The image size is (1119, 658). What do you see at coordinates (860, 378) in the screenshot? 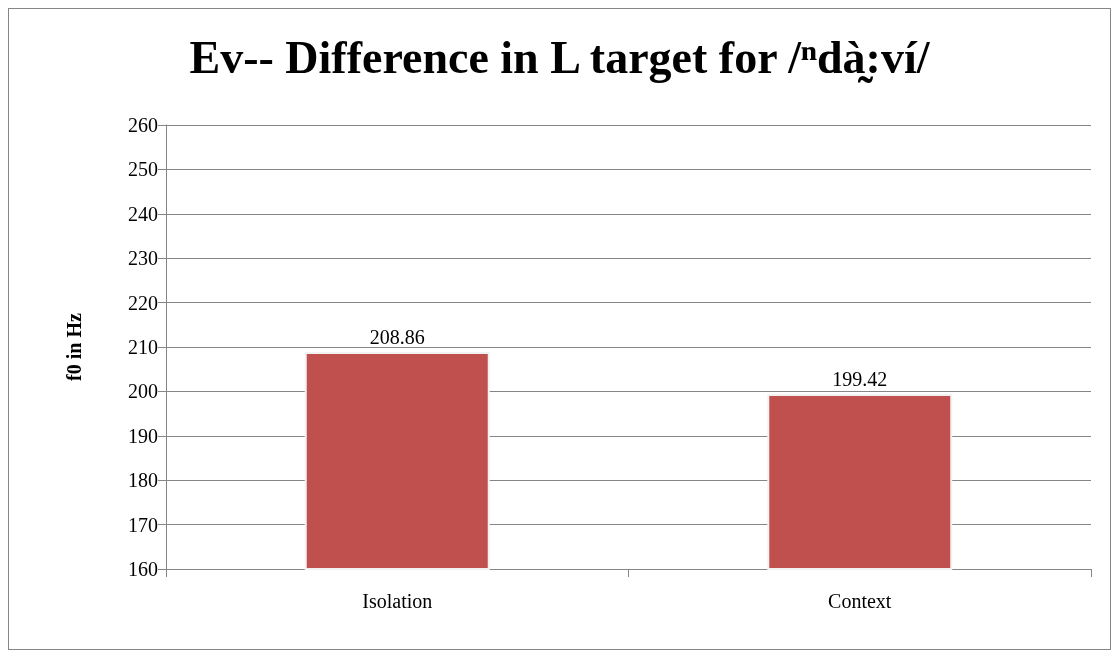
I see `data-label: 199.42` at bounding box center [860, 378].